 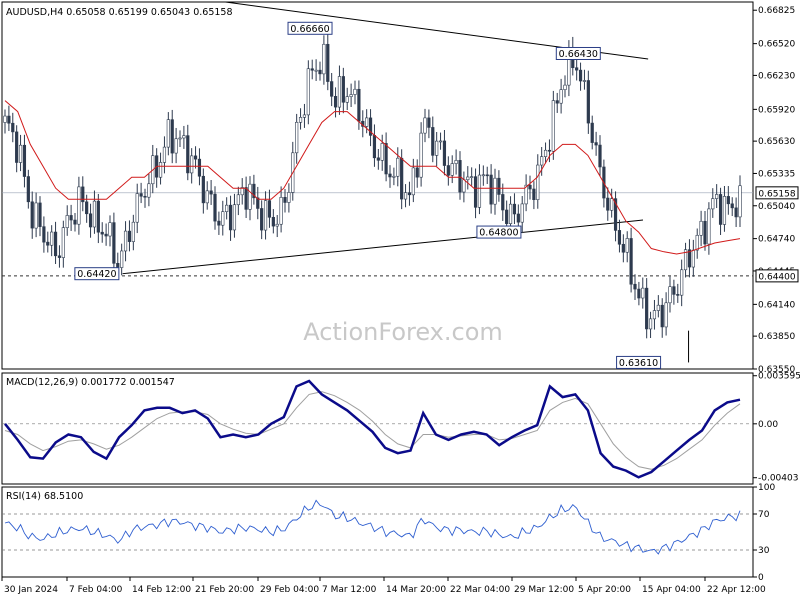 I want to click on rsi-panel-title: RSI(14) 68.5100, so click(x=44, y=496).